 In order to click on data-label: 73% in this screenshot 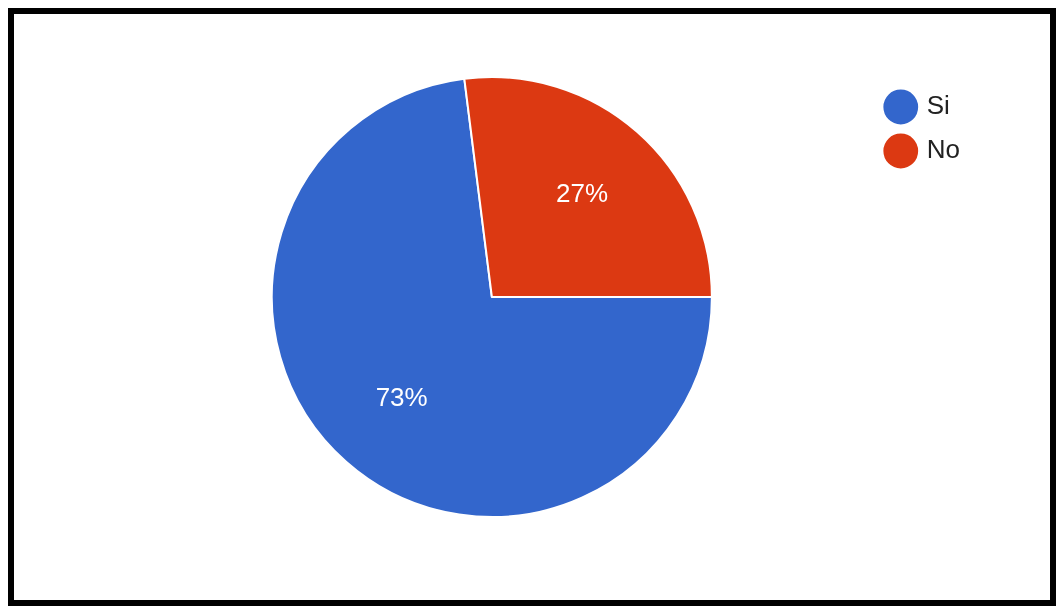, I will do `click(401, 397)`.